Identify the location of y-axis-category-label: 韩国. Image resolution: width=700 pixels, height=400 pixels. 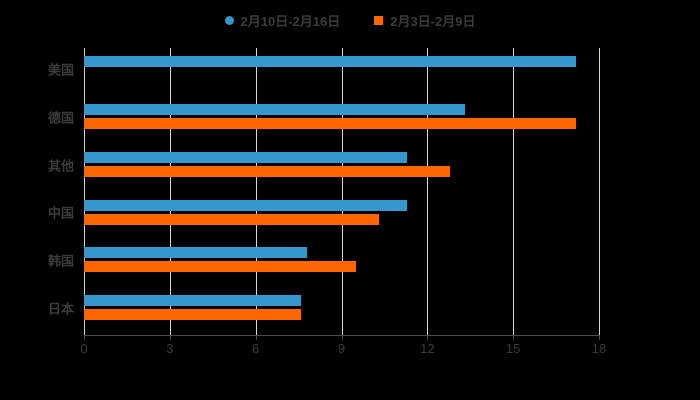
(60, 261).